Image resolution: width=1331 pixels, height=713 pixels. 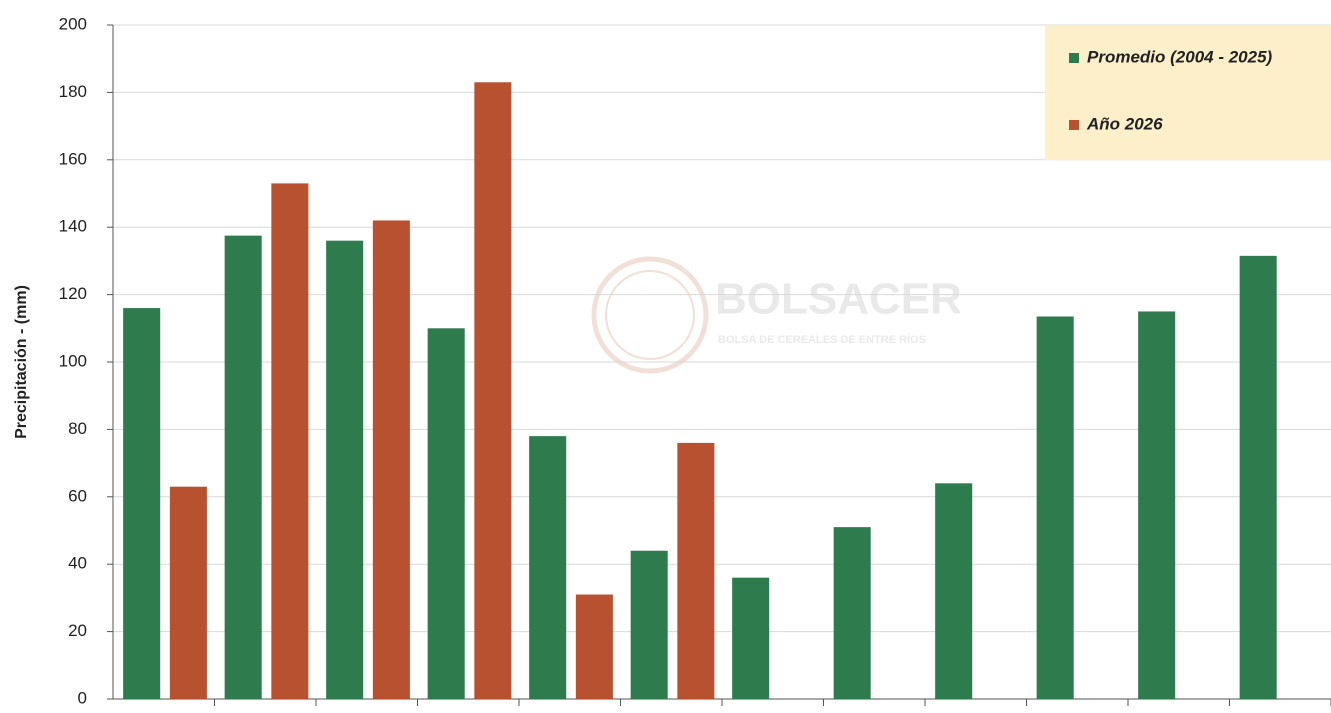 What do you see at coordinates (73, 23) in the screenshot?
I see `y-tick-label: 200` at bounding box center [73, 23].